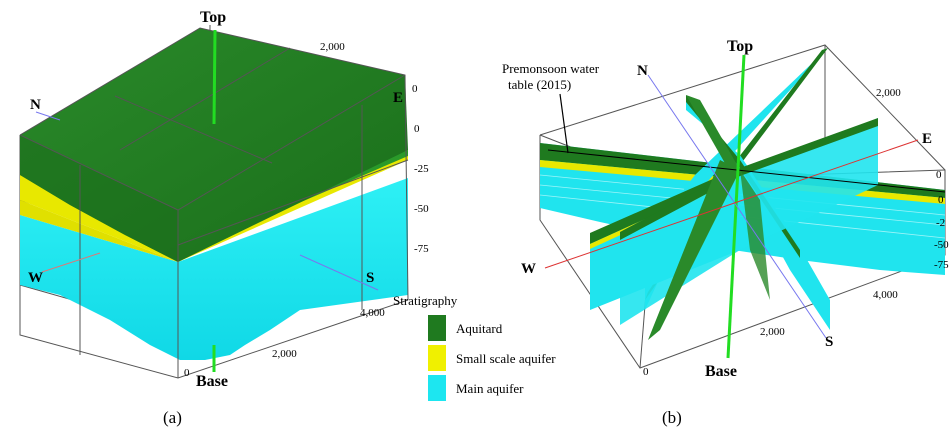 The image size is (949, 434). What do you see at coordinates (421, 169) in the screenshot?
I see `panel-a-depth-tick: -25` at bounding box center [421, 169].